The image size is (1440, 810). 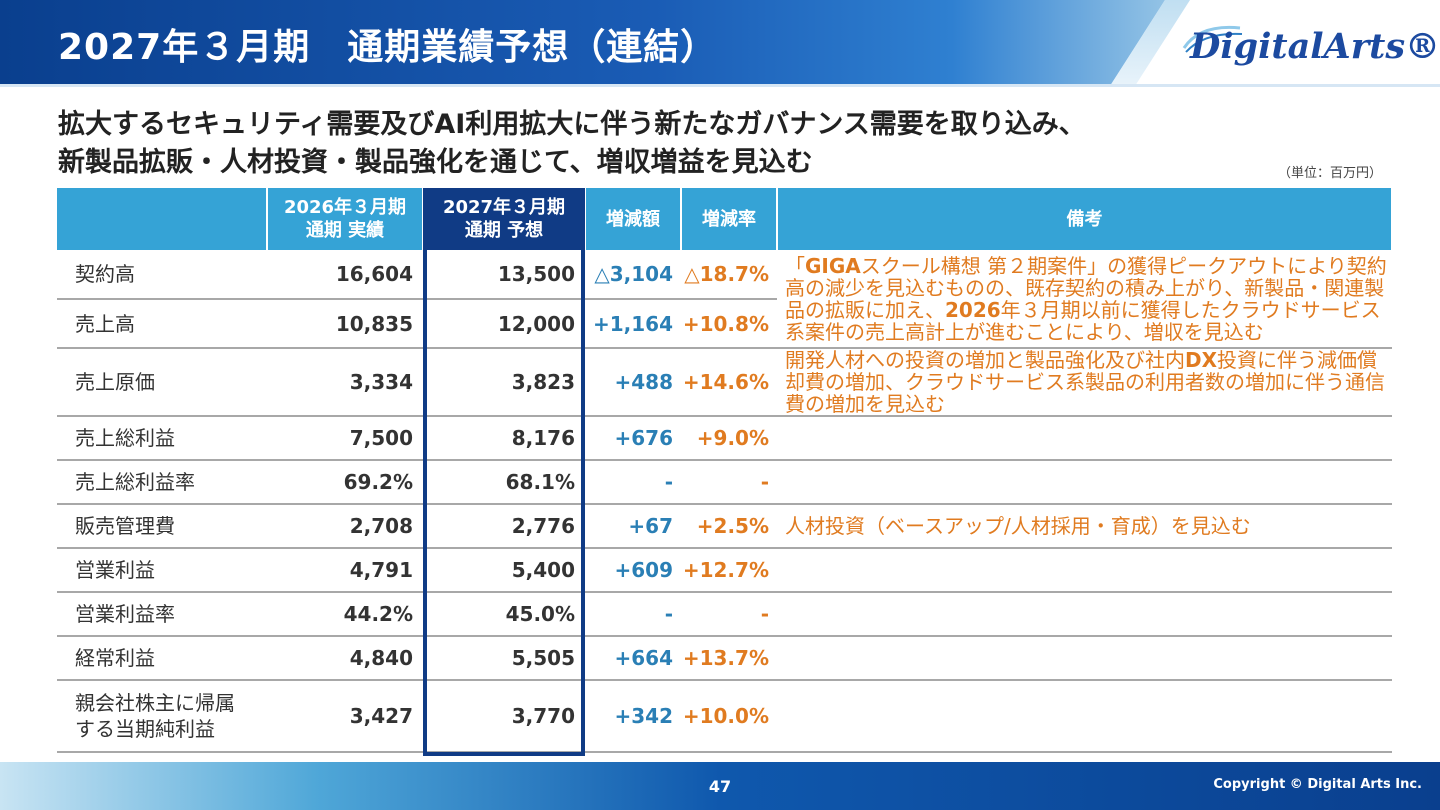 What do you see at coordinates (504, 382) in the screenshot?
I see `forecast-value: 3,823` at bounding box center [504, 382].